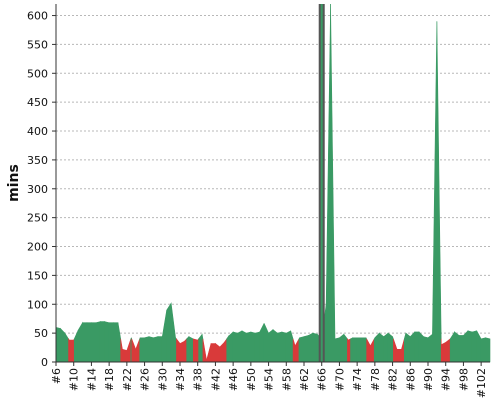 The width and height of the screenshot is (500, 400). I want to click on x-tick-label: #90, so click(428, 379).